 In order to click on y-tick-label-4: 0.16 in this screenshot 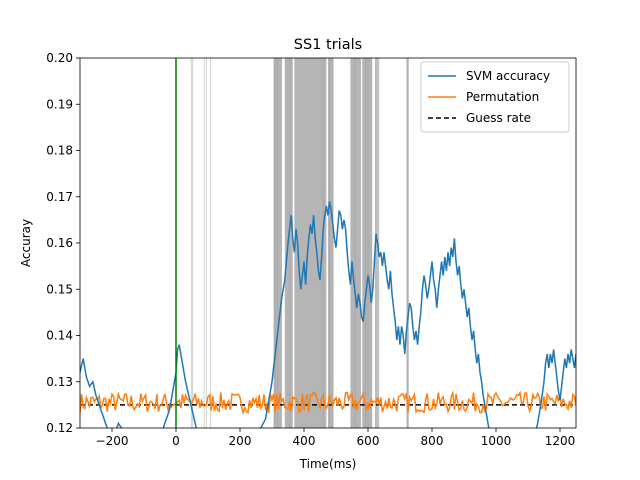, I will do `click(59, 243)`.